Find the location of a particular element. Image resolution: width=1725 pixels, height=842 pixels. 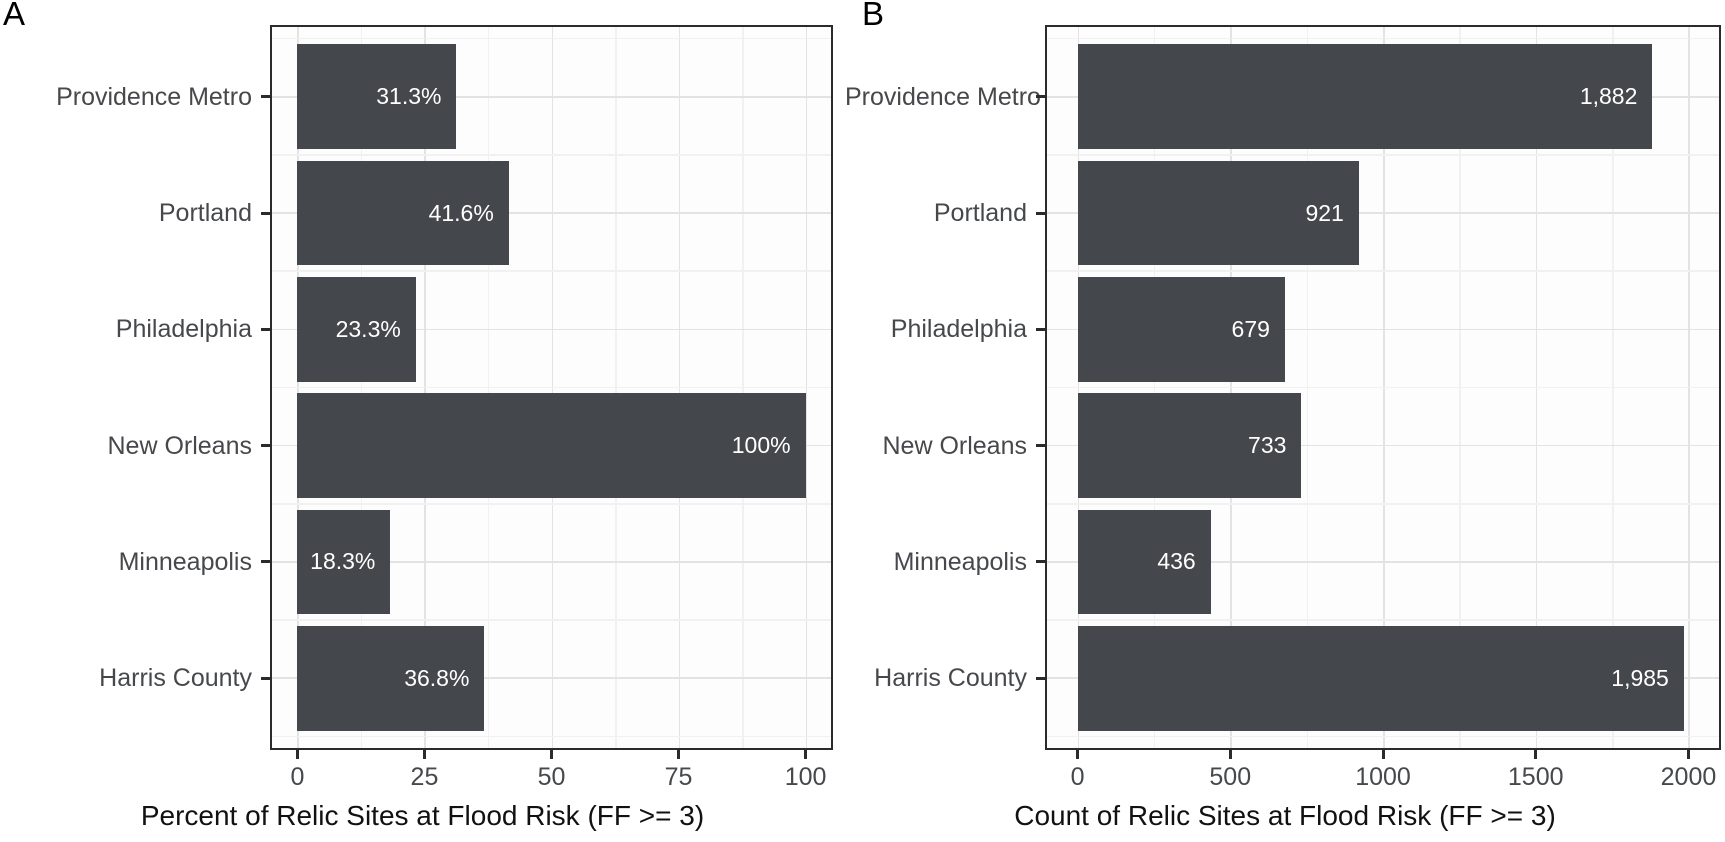

bar-value-label: 31.3% is located at coordinates (409, 96).